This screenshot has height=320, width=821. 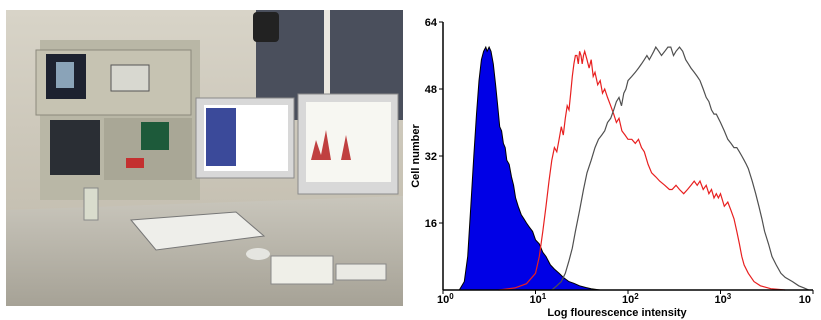 I want to click on green-display, so click(x=155, y=136).